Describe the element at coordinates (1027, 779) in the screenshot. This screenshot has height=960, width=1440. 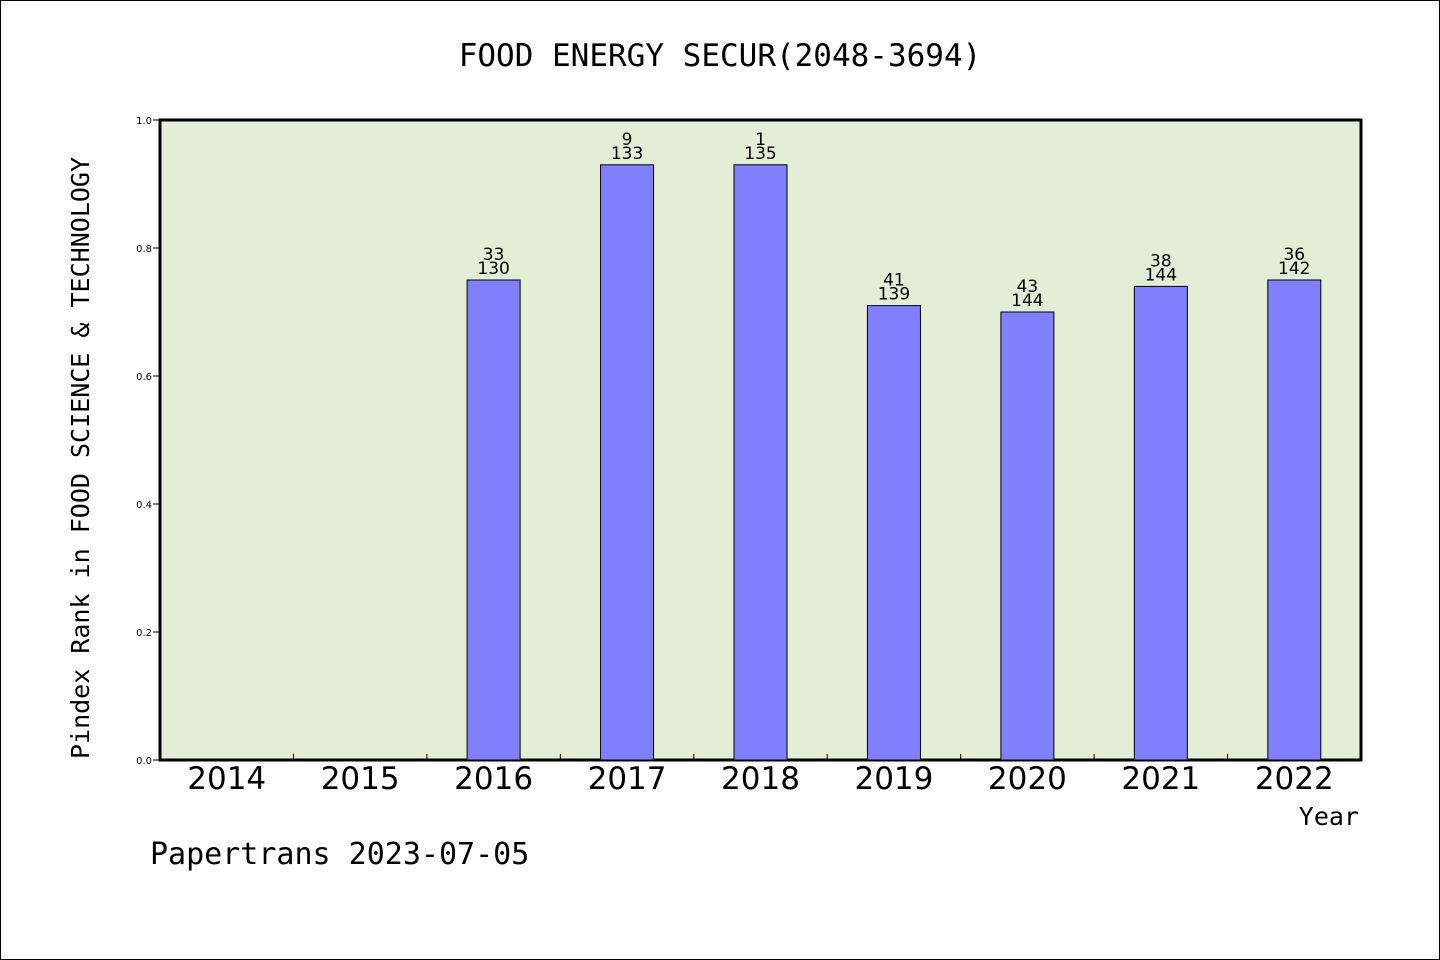
I see `x-tick-label: 2020` at that location.